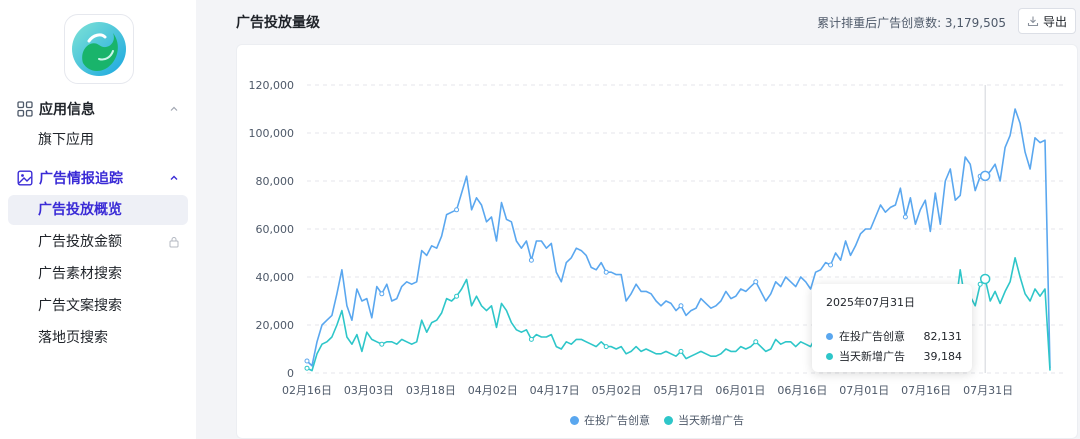 Image resolution: width=1080 pixels, height=439 pixels. Describe the element at coordinates (872, 336) in the screenshot. I see `tooltip-label: 在投广告创意` at that location.